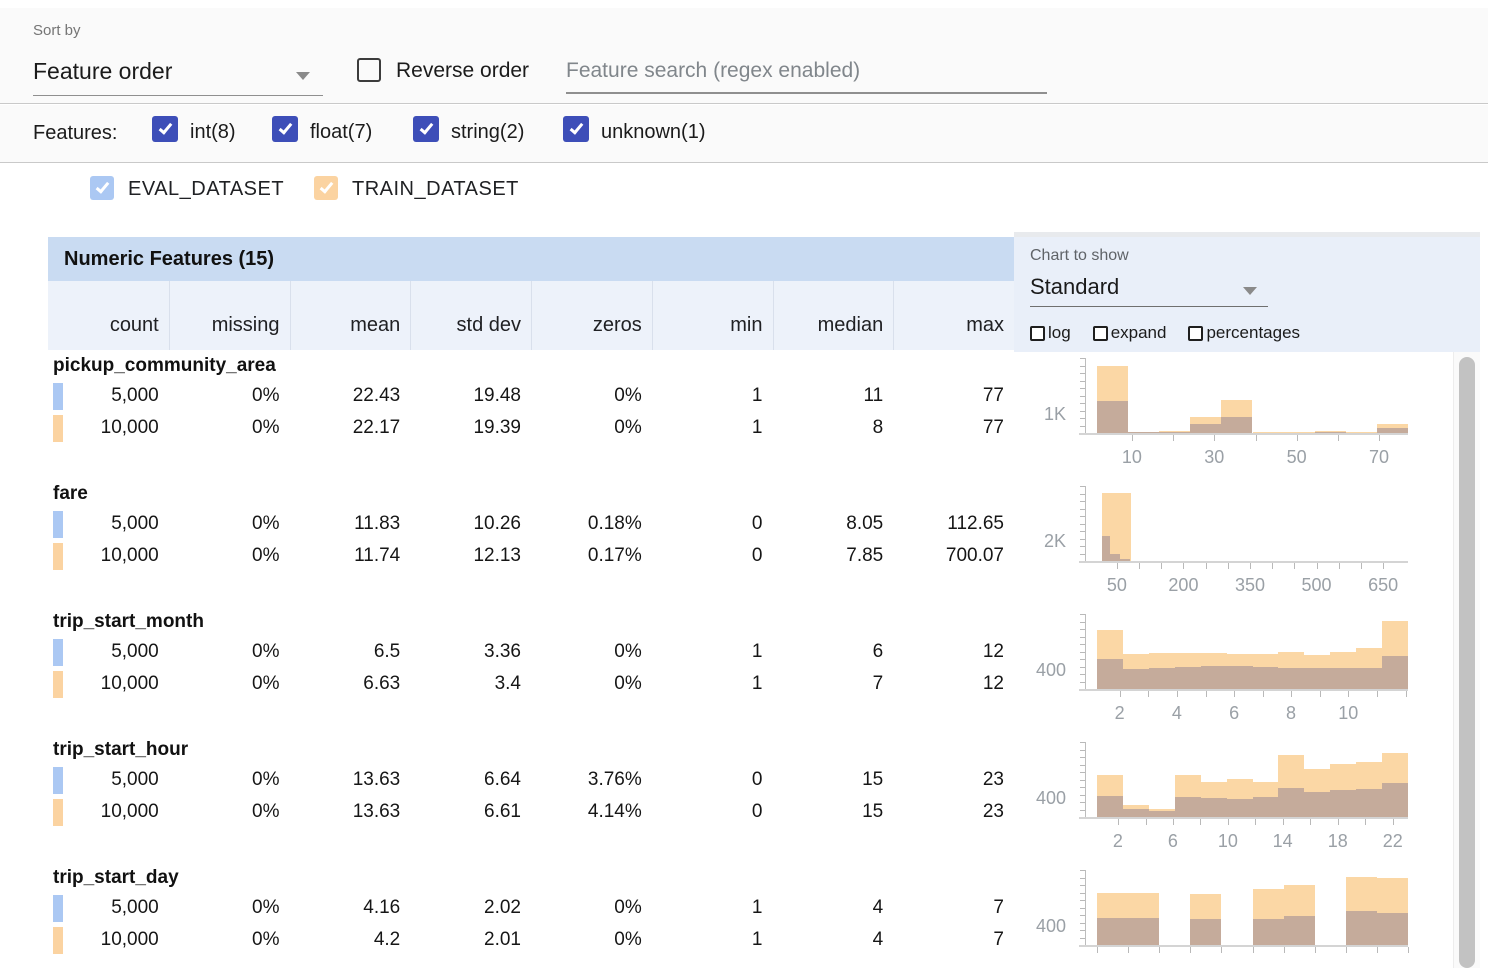  I want to click on cell-max: 77, so click(993, 427).